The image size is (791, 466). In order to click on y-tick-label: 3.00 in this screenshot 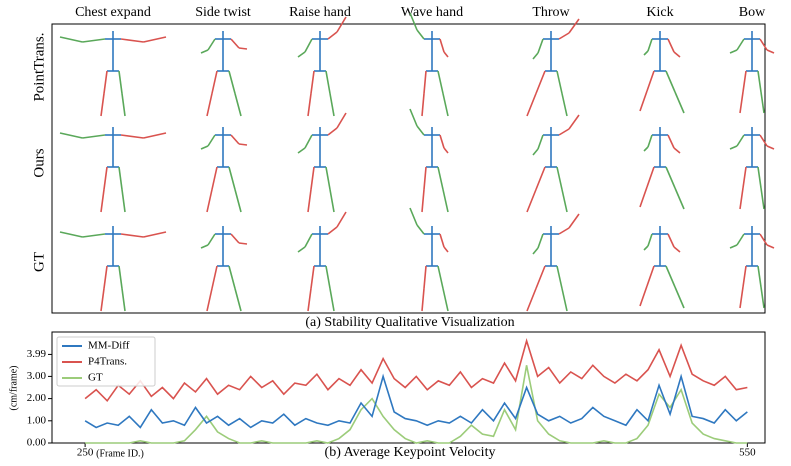, I will do `click(37, 376)`.